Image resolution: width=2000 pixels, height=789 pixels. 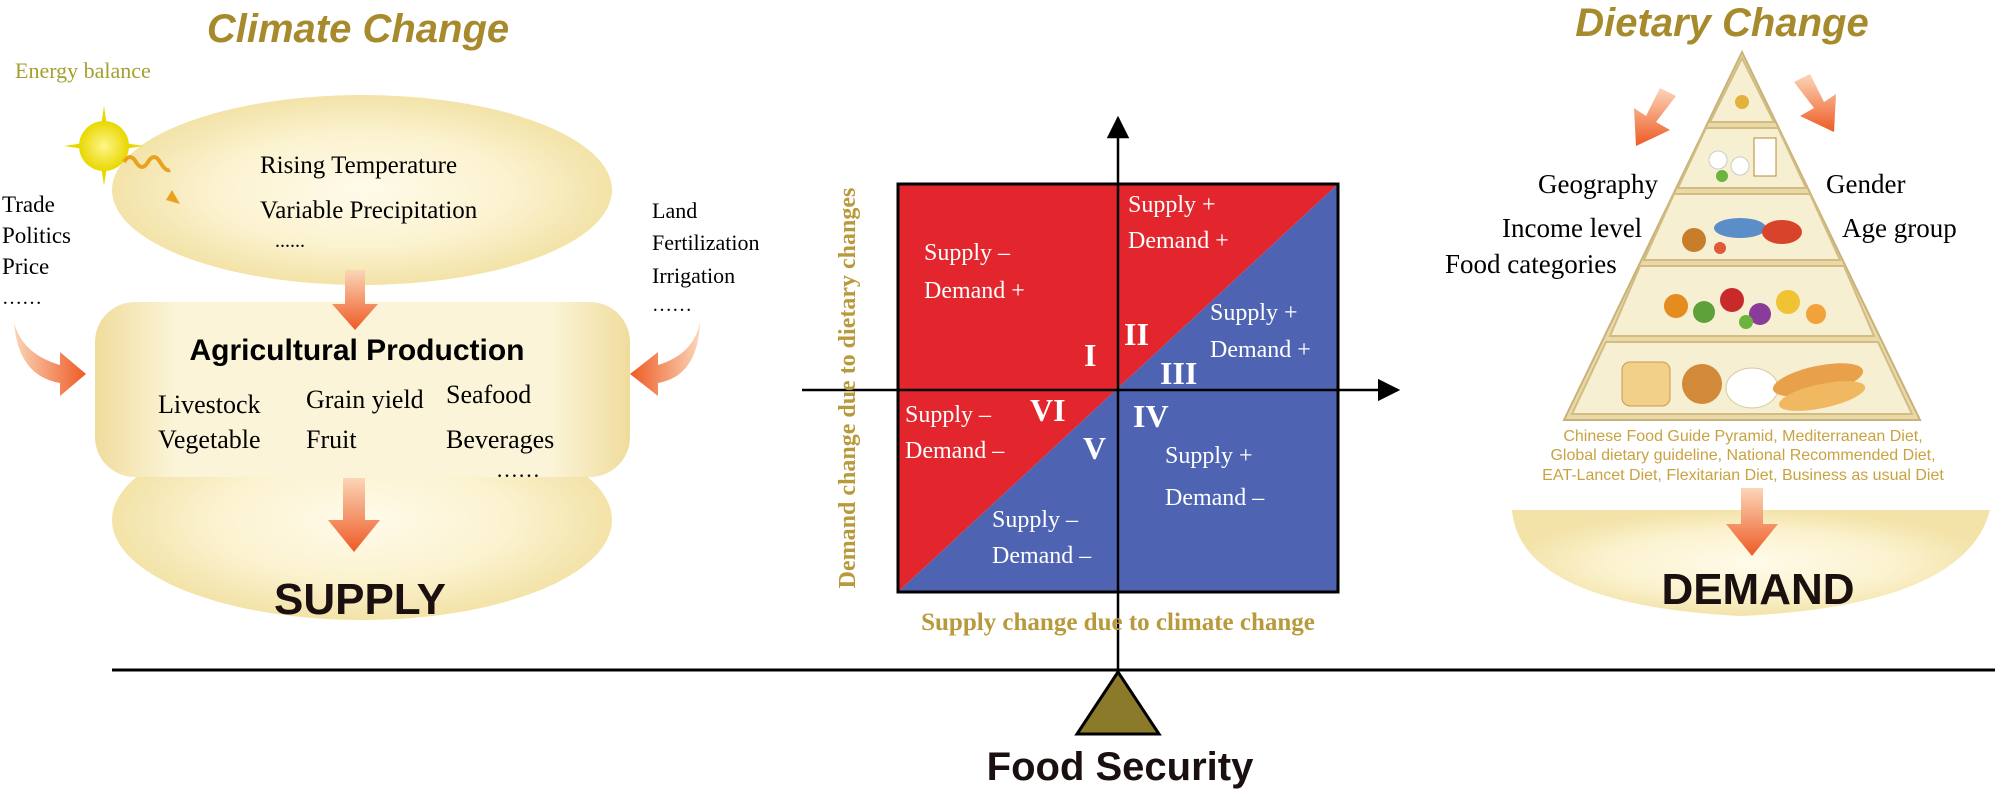 What do you see at coordinates (358, 29) in the screenshot?
I see `climate-change-heading: Climate Change` at bounding box center [358, 29].